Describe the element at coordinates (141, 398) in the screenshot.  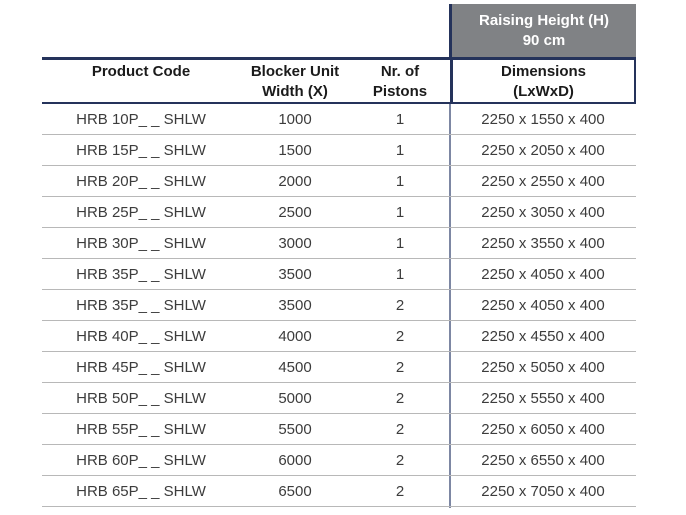
I see `cell-product-code: HRB 50P_ _ SHLW` at that location.